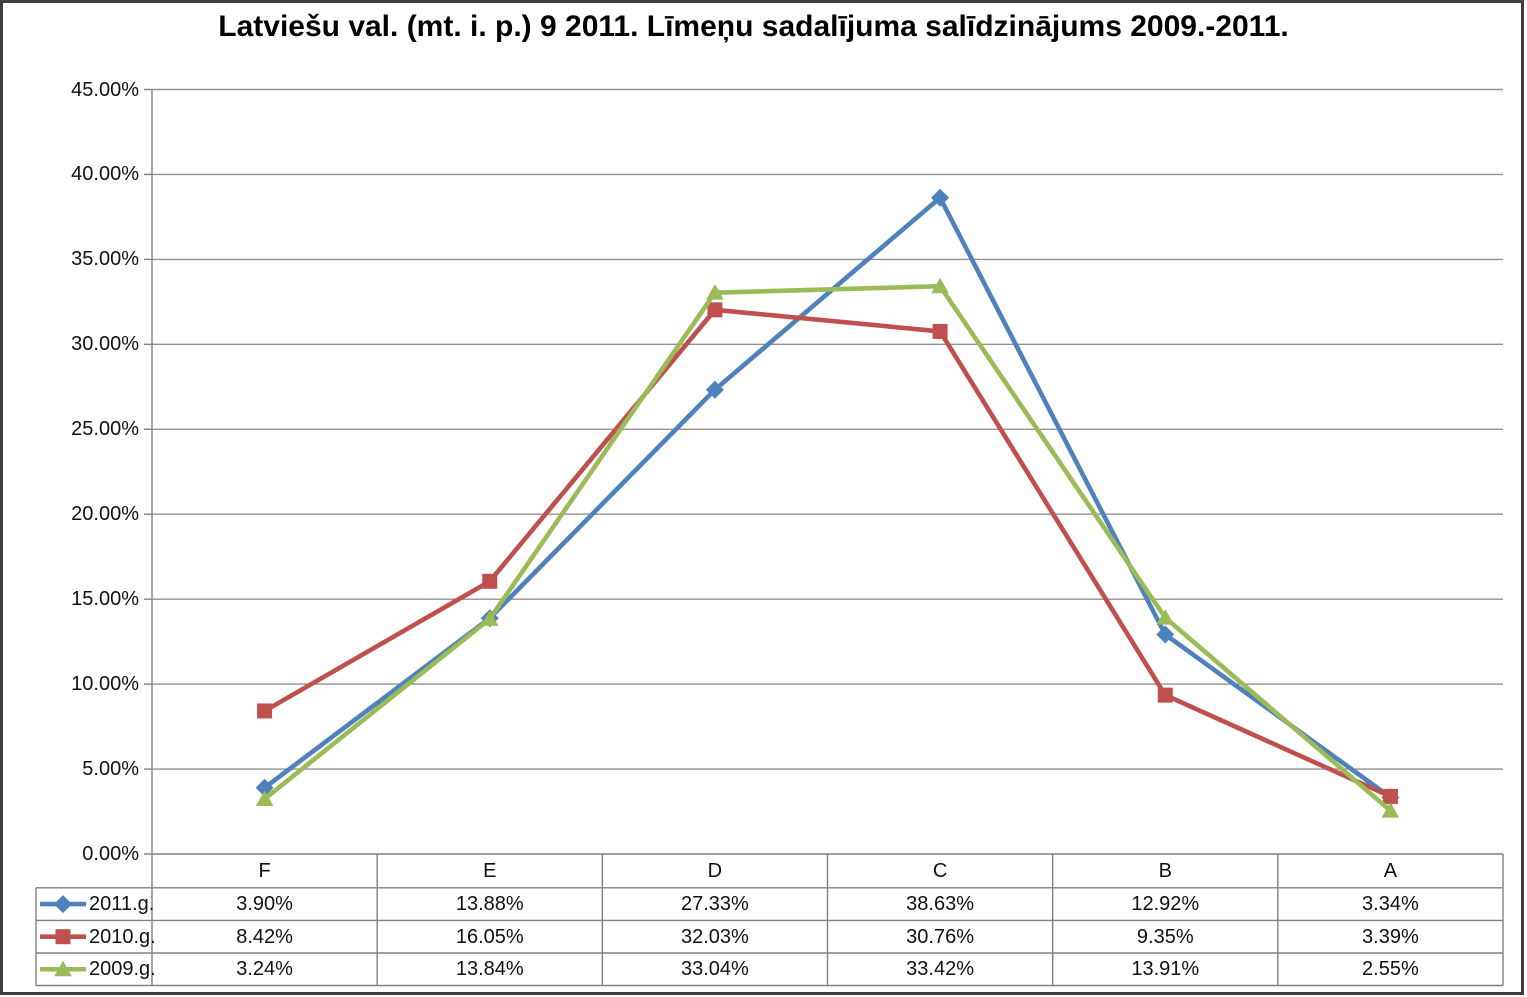 The height and width of the screenshot is (997, 1527). I want to click on y-axis-tick-label: 10.00%, so click(105, 684).